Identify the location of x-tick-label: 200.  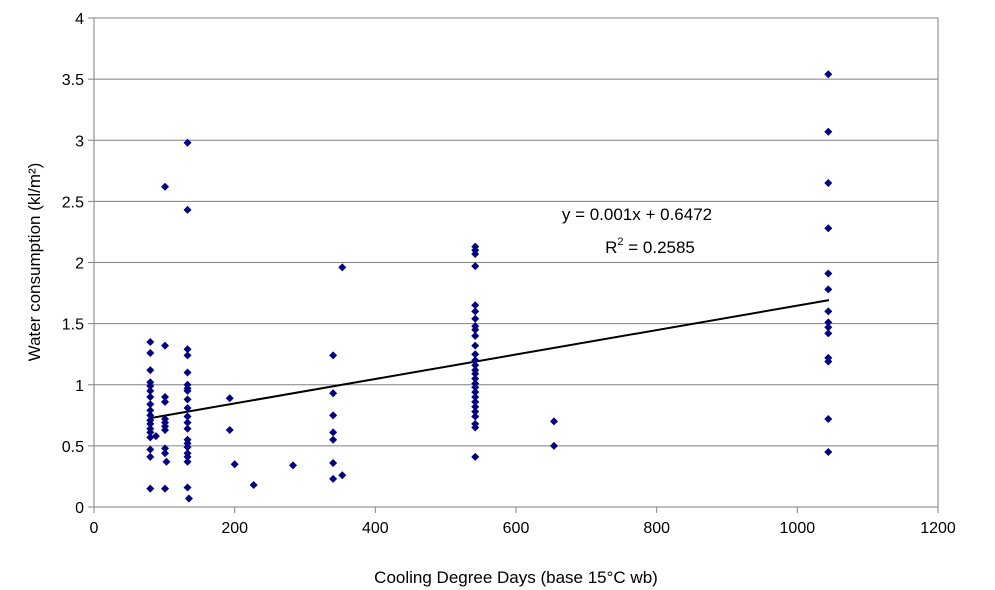
(234, 528).